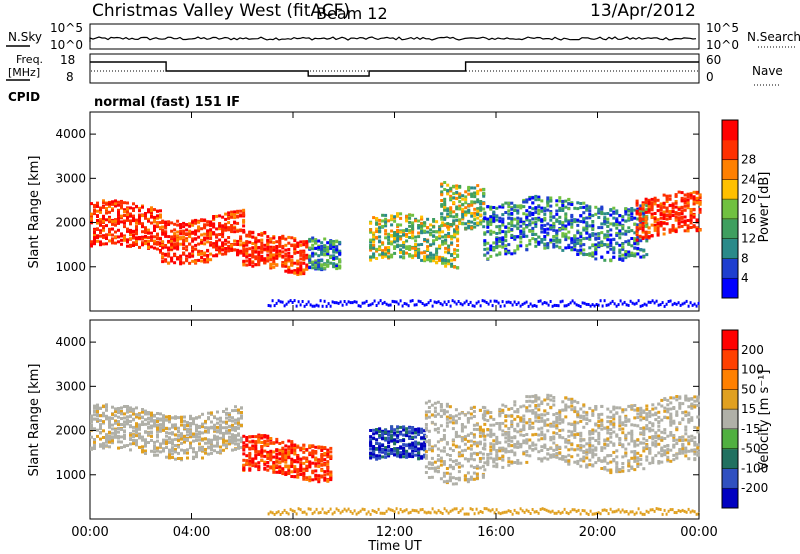 The width and height of the screenshot is (800, 554). What do you see at coordinates (394, 68) in the screenshot?
I see `freq-strip-frame` at bounding box center [394, 68].